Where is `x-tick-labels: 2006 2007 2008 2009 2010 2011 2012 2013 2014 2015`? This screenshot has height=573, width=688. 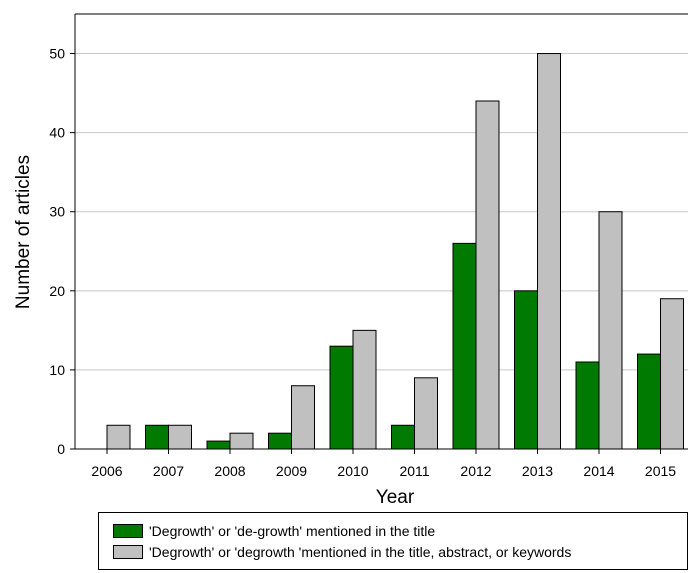
x-tick-labels: 2006 2007 2008 2009 2010 2011 2012 2013 2014 2015 is located at coordinates (383, 464).